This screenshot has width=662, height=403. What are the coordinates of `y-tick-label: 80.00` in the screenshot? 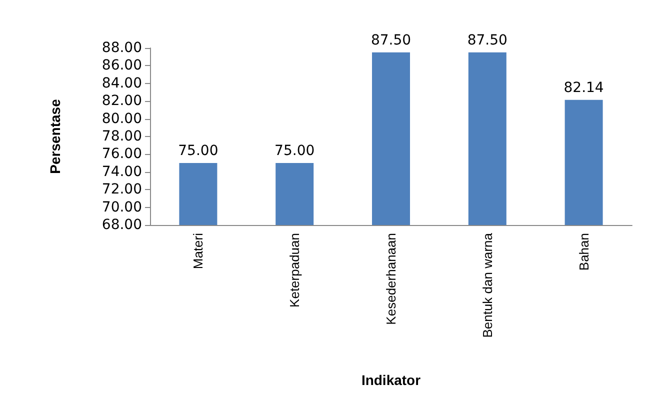 It's located at (122, 118).